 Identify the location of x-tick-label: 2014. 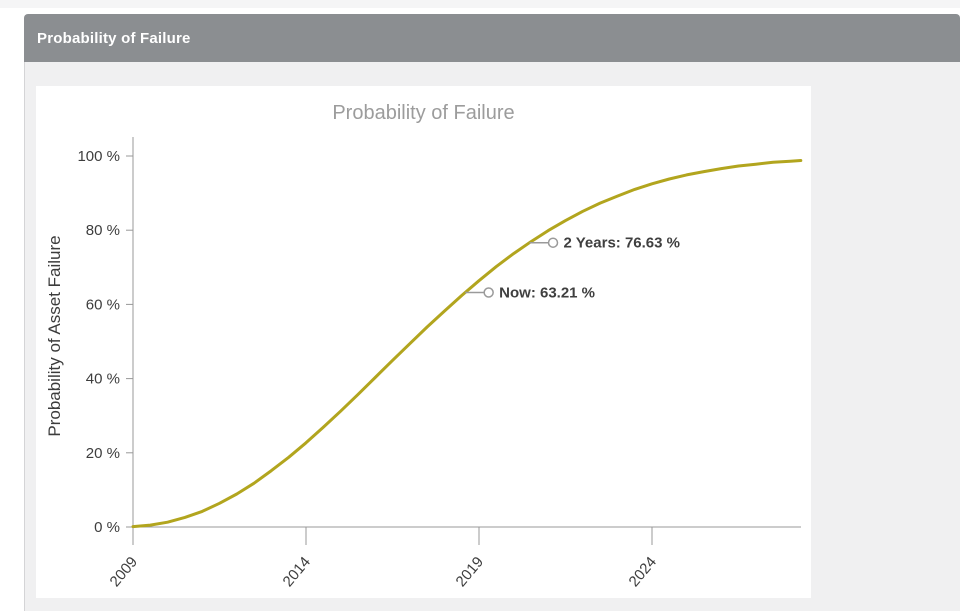
(297, 572).